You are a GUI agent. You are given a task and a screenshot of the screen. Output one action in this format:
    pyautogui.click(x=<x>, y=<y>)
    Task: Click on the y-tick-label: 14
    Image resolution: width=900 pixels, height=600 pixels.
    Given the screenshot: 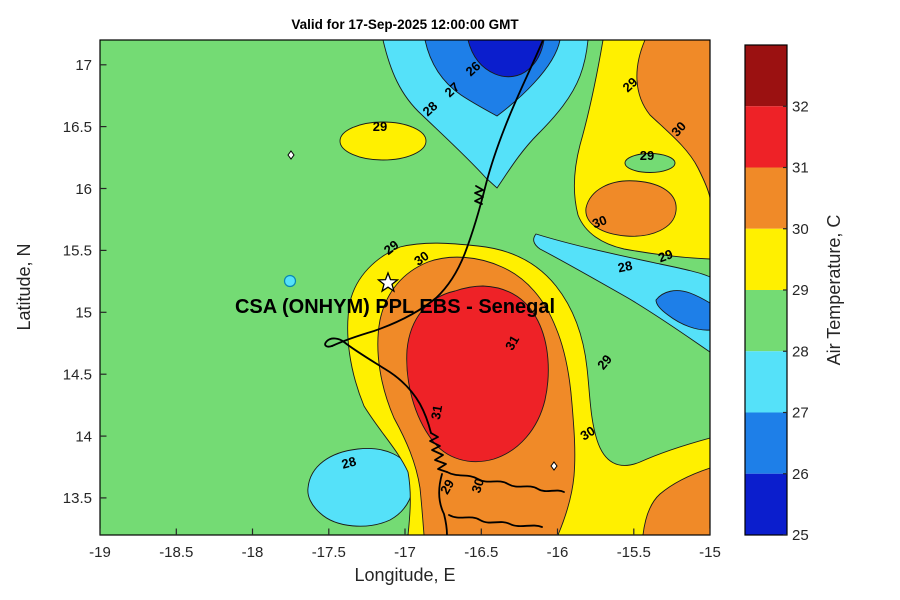 What is the action you would take?
    pyautogui.click(x=83, y=436)
    